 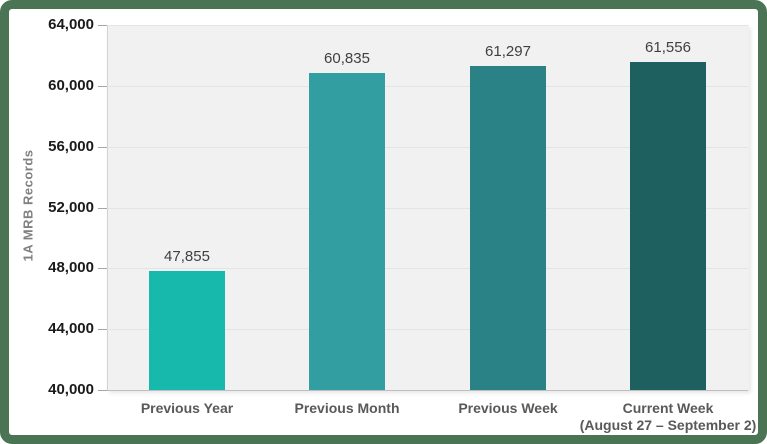 I want to click on category-label-line: Current Week, so click(x=668, y=408).